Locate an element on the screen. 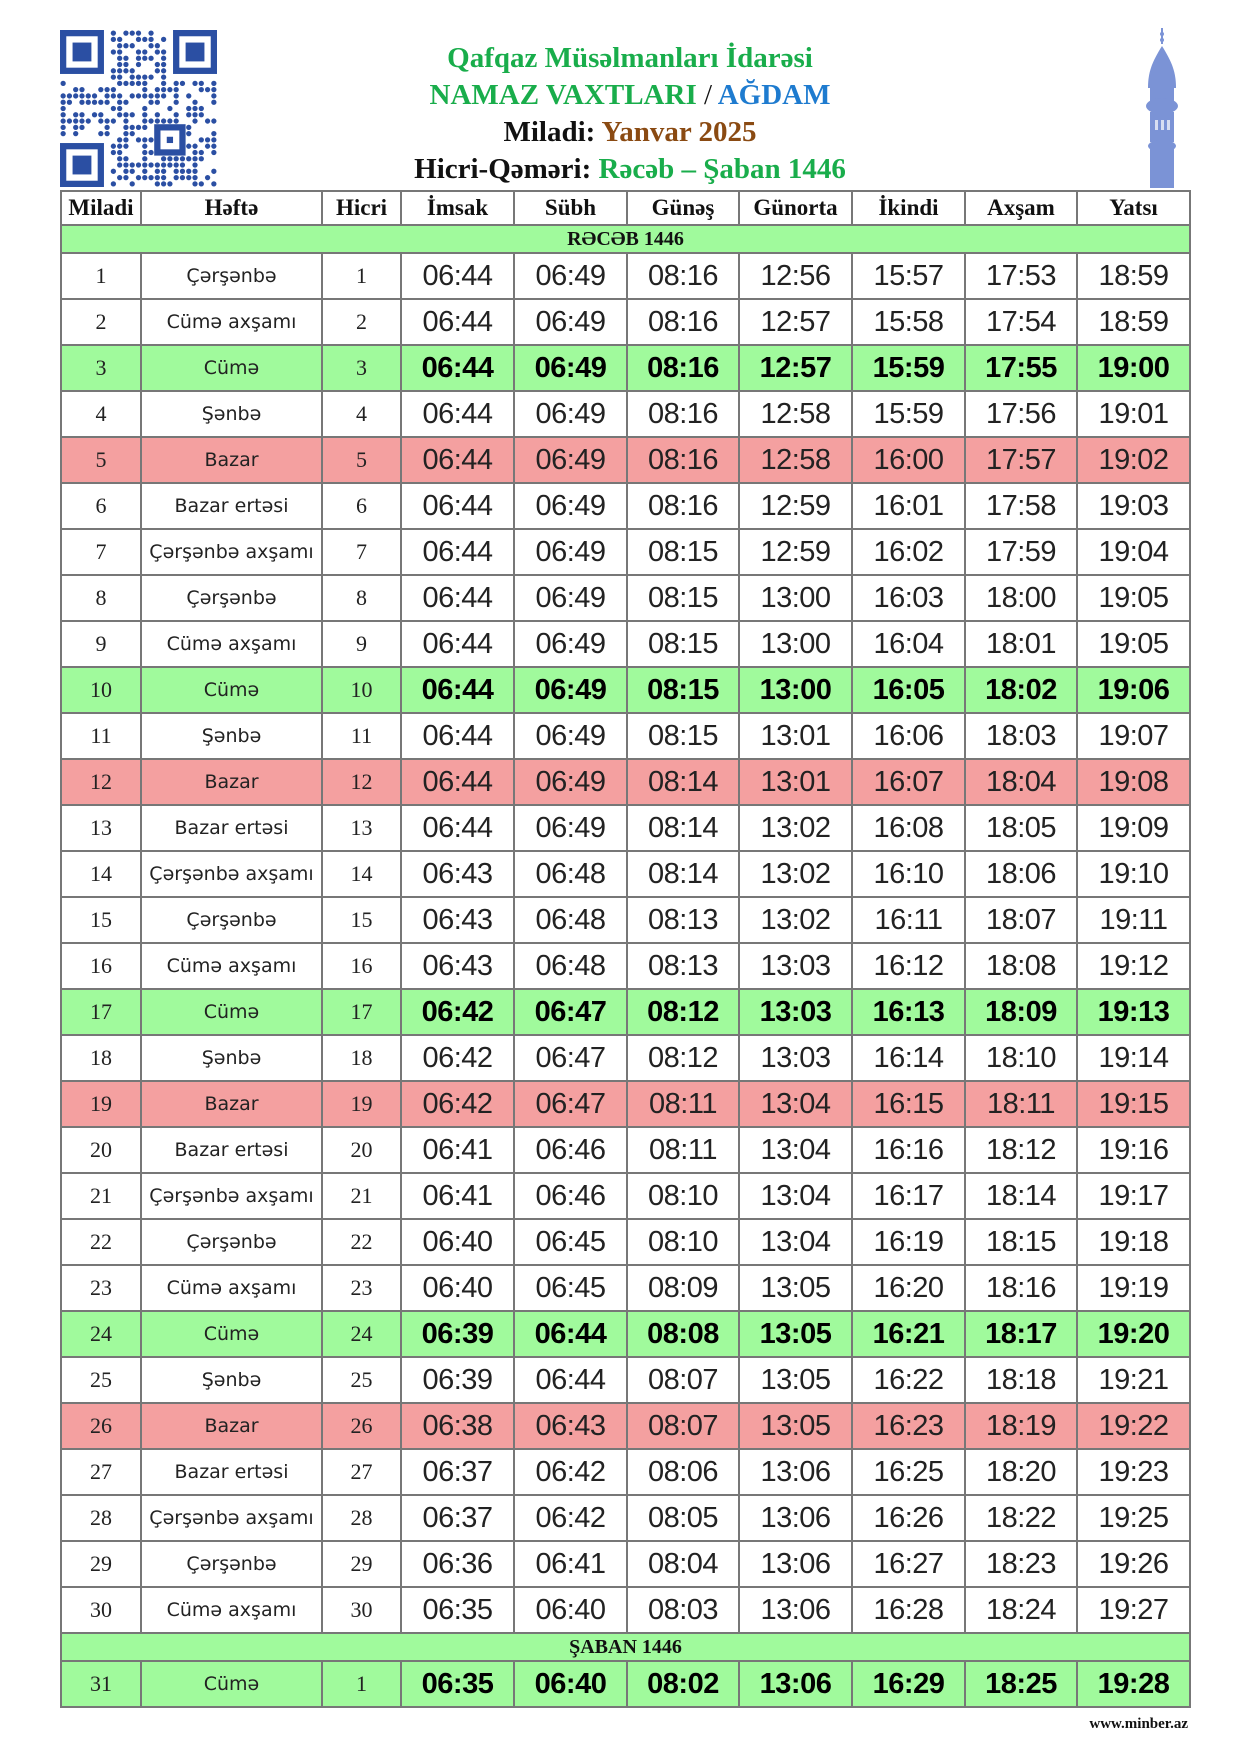 The width and height of the screenshot is (1240, 1754). cell-subh: 06:48 is located at coordinates (570, 874).